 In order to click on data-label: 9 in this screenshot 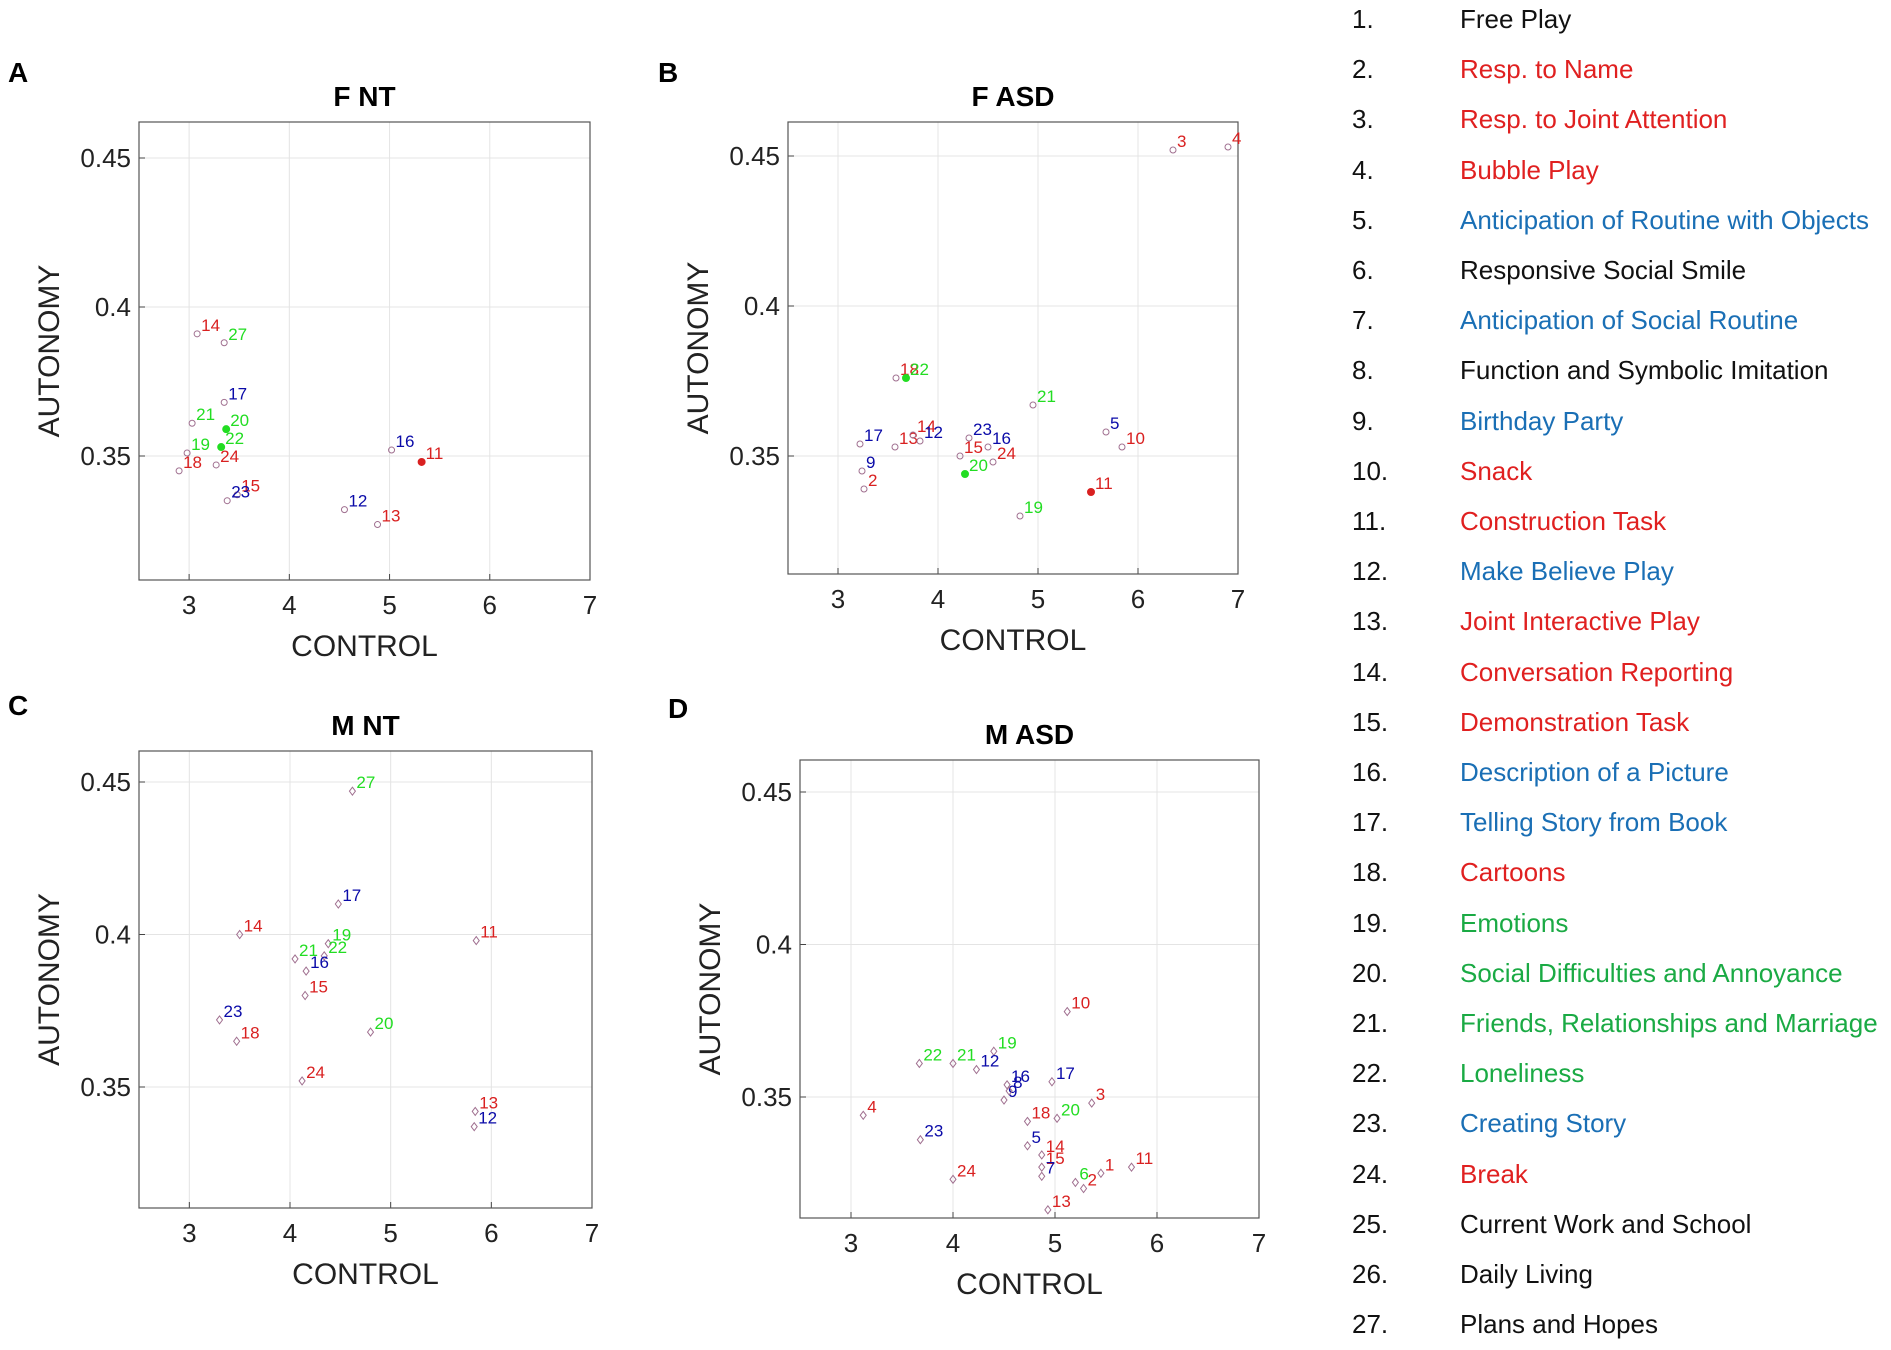, I will do `click(1012, 1091)`.